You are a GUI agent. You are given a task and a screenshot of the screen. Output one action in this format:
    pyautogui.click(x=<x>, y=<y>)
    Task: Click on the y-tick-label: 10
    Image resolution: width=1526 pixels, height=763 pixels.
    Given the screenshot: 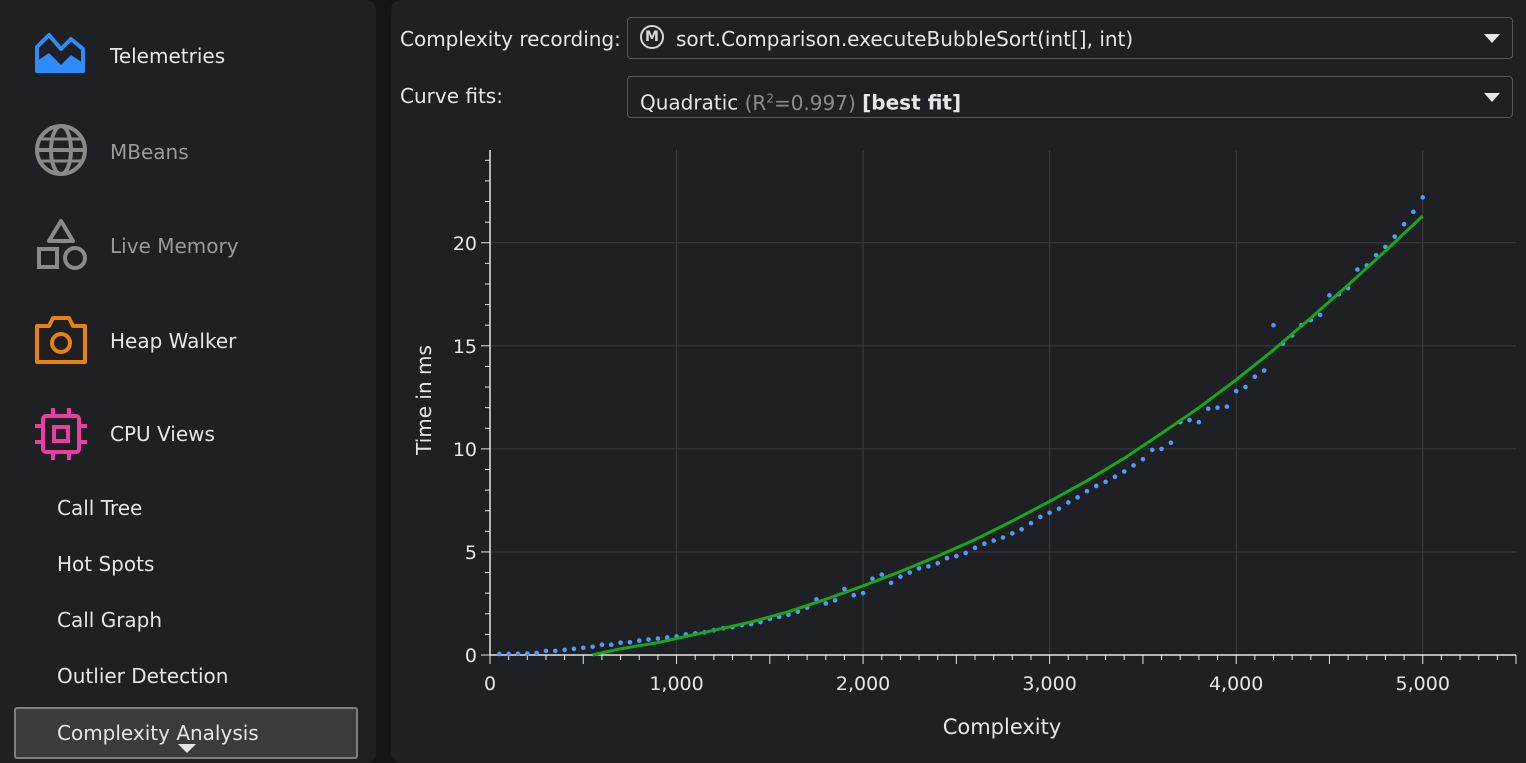 What is the action you would take?
    pyautogui.click(x=465, y=450)
    